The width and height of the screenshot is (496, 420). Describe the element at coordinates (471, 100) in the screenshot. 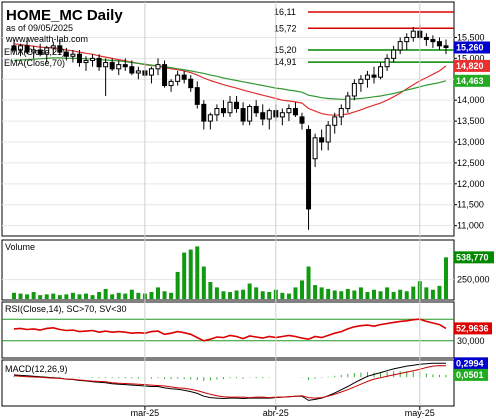

I see `price-tick-label: 14,000` at that location.